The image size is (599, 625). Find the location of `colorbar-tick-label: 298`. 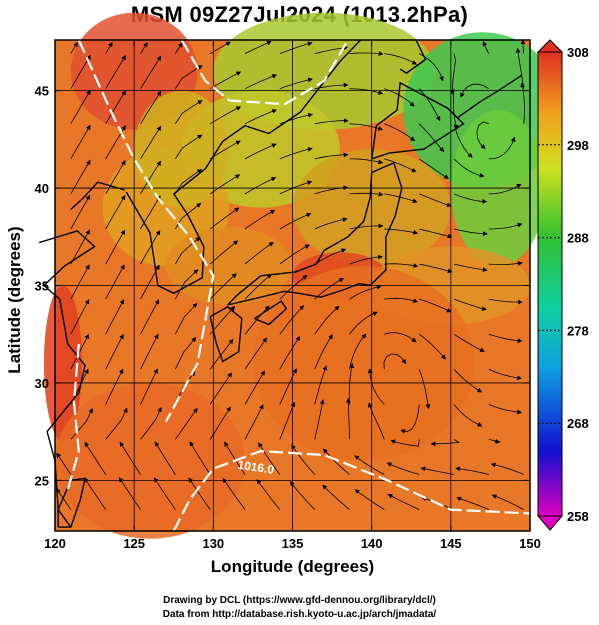

colorbar-tick-label: 298 is located at coordinates (578, 145).